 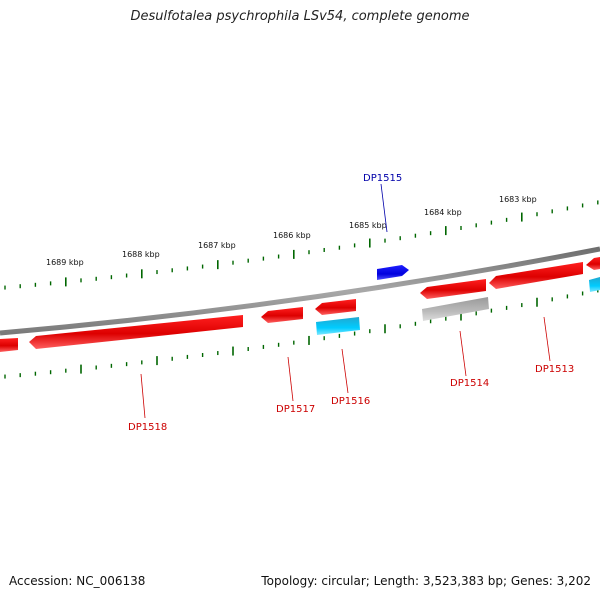 I want to click on leader-line-dp1514, so click(x=463, y=353).